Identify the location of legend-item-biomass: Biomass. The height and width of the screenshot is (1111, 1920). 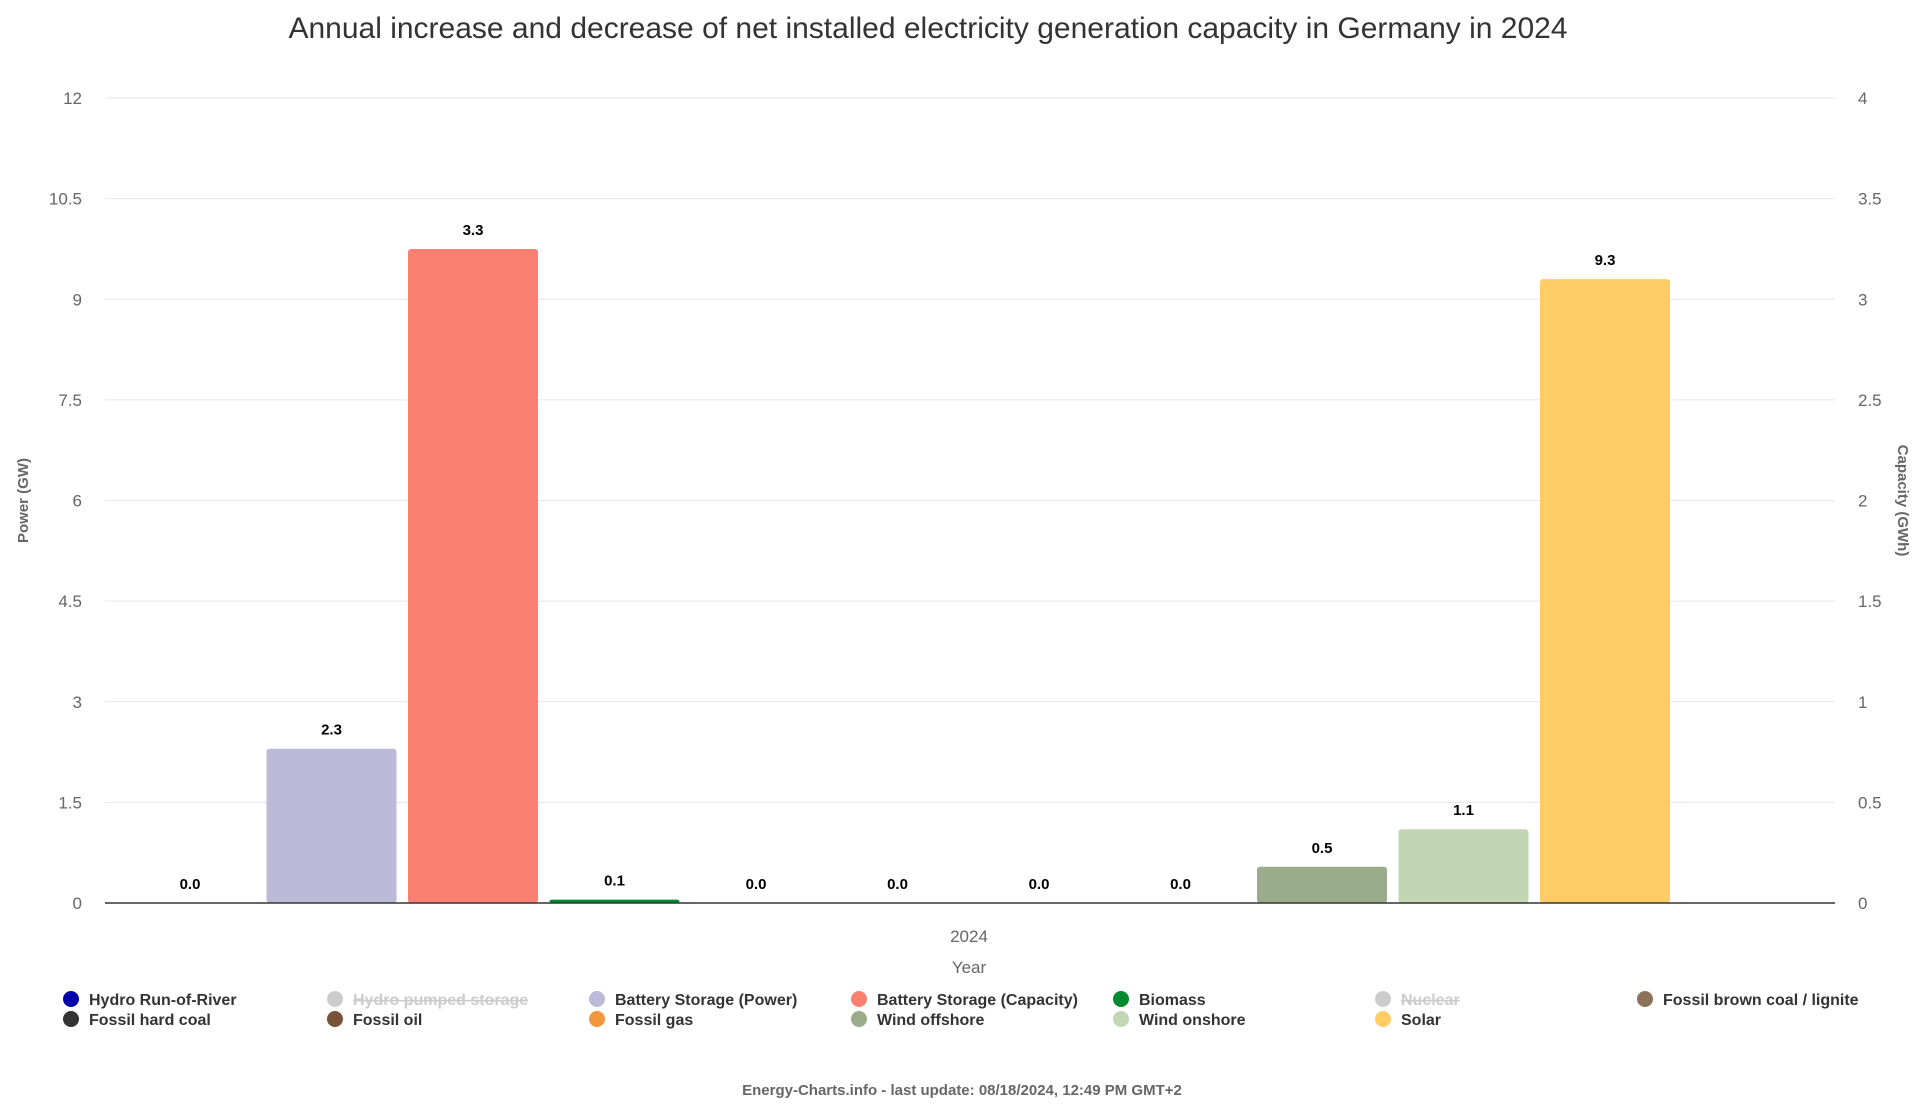
(1159, 1000).